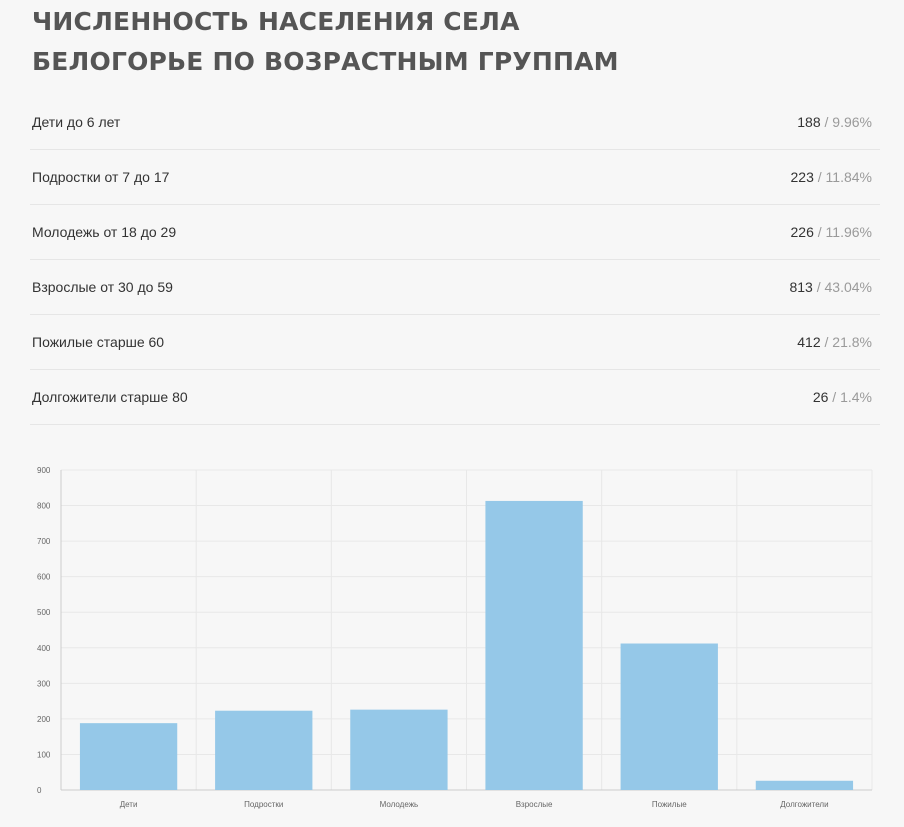 The width and height of the screenshot is (904, 827). Describe the element at coordinates (276, 21) in the screenshot. I see `title-line-1: ЧИСЛЕННОСТЬ НАСЕЛЕНИЯ СЕЛА` at that location.